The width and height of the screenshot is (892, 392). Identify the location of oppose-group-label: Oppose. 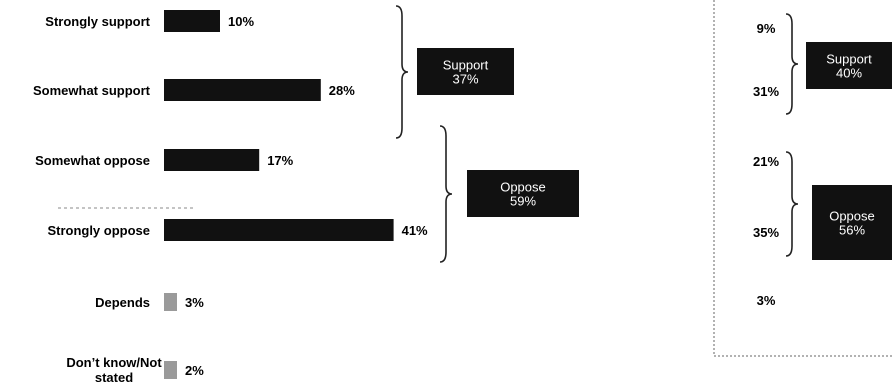
(523, 187).